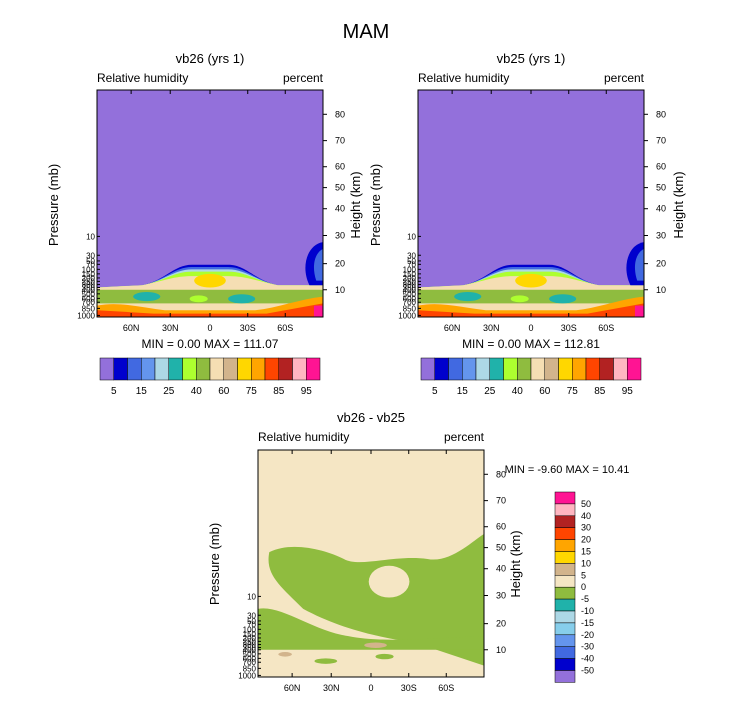  I want to click on contour-polar-inner, so click(639, 264).